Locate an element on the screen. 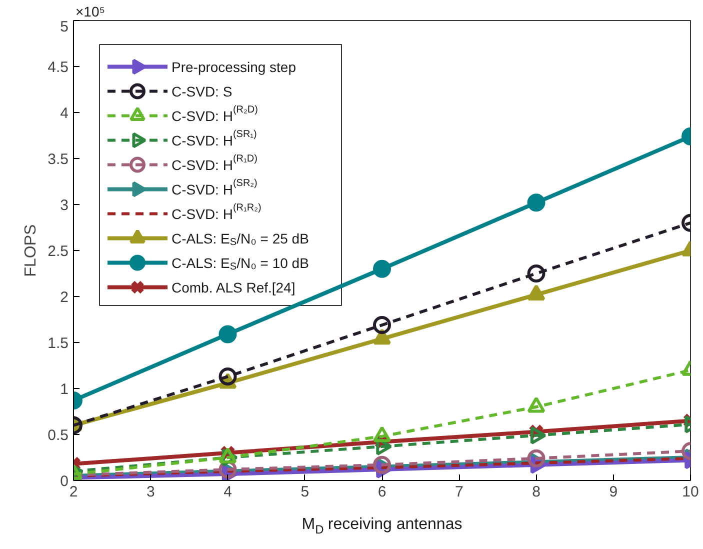  y-tick-label: 0 is located at coordinates (64, 481).